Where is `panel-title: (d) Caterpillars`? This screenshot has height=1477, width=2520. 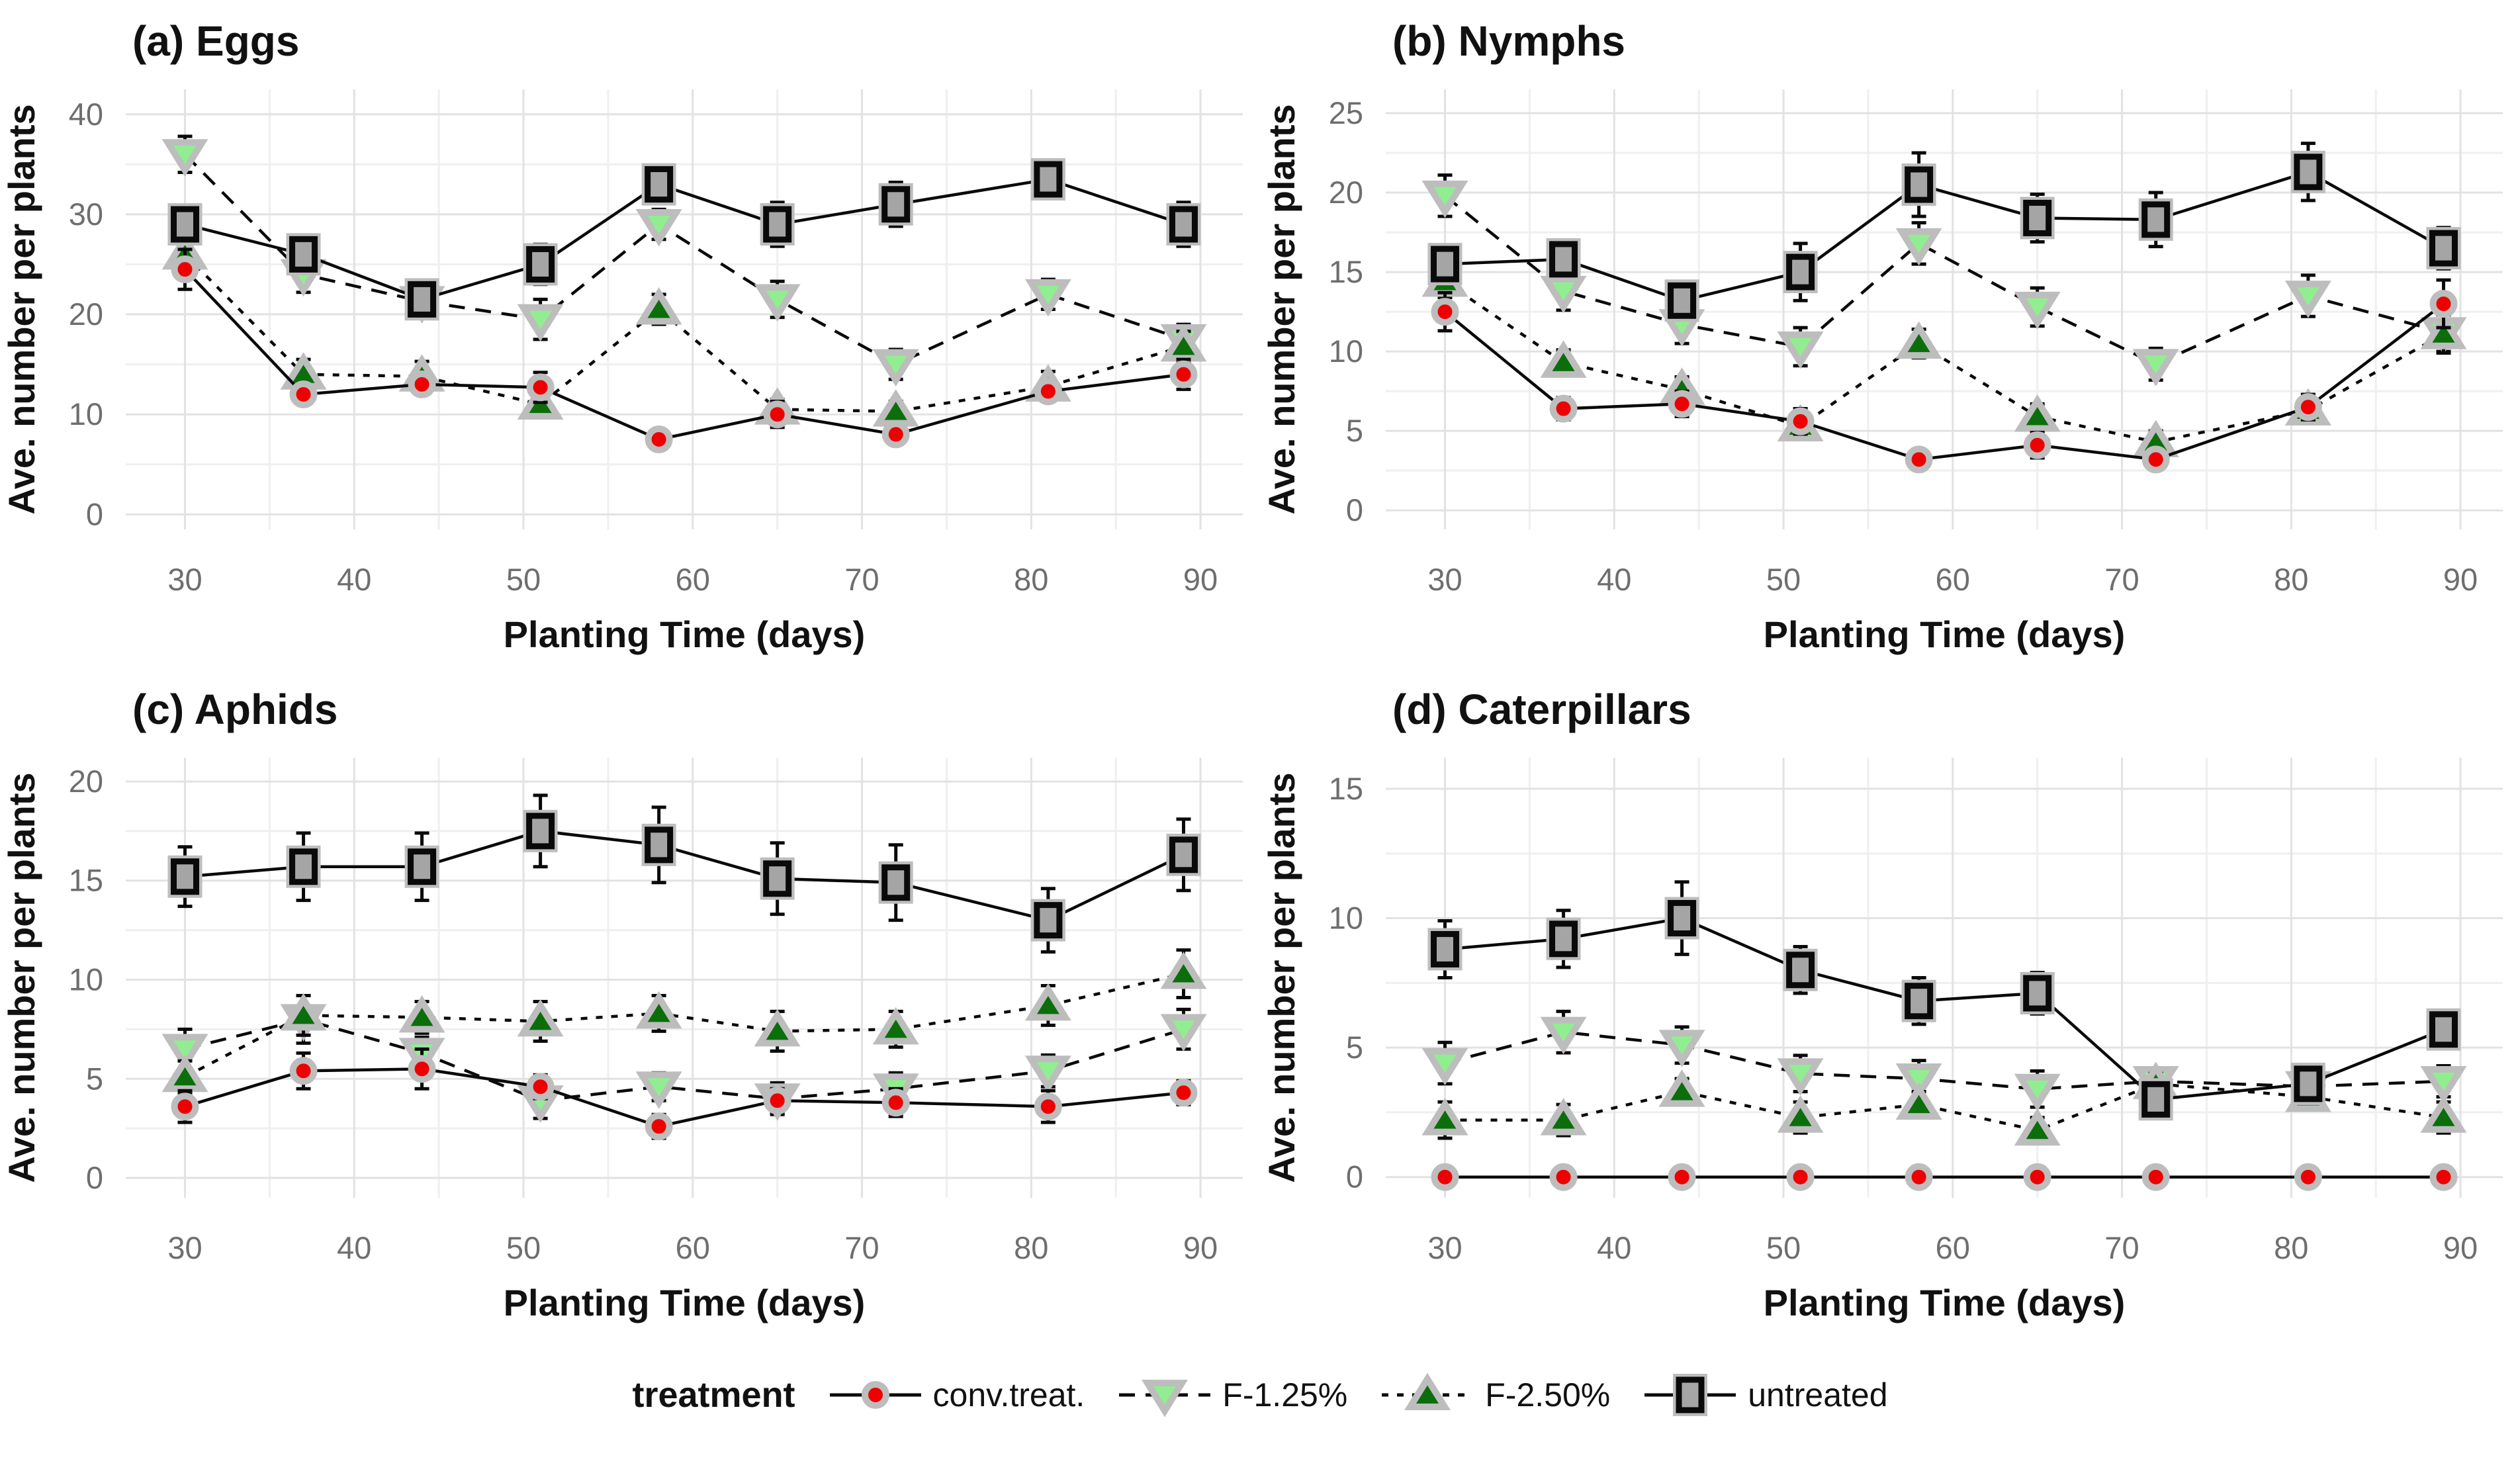
panel-title: (d) Caterpillars is located at coordinates (1541, 709).